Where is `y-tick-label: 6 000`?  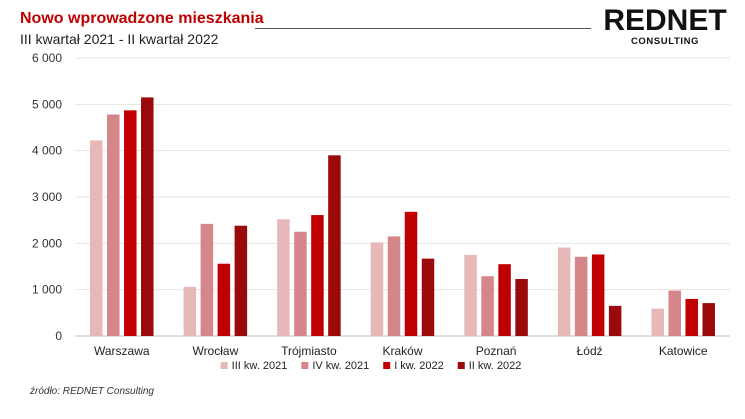
y-tick-label: 6 000 is located at coordinates (47, 58).